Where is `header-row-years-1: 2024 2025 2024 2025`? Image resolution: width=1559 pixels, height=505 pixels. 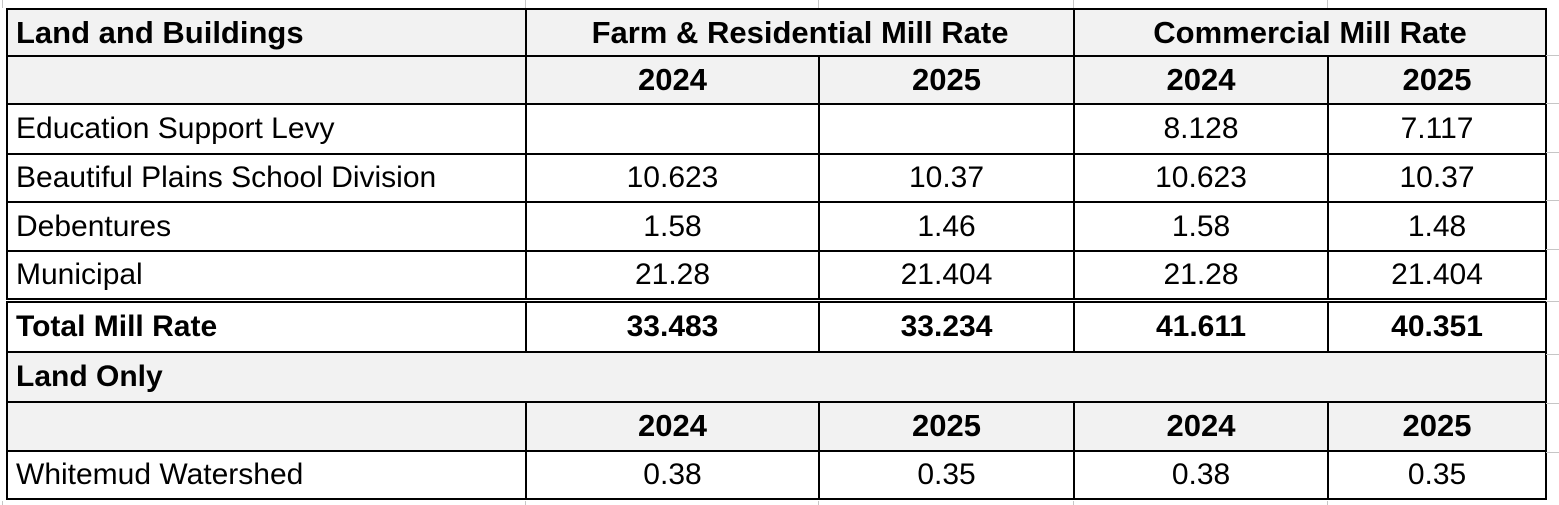
header-row-years-1: 2024 2025 2024 2025 is located at coordinates (777, 80).